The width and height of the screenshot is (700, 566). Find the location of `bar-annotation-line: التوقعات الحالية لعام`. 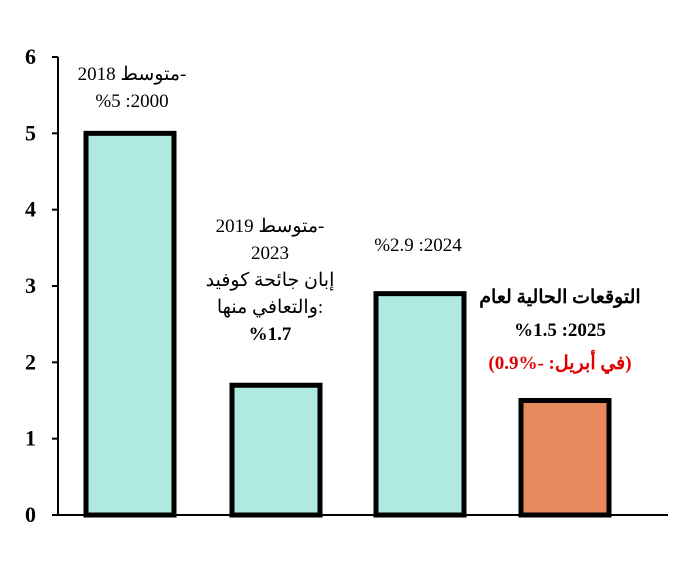

bar-annotation-line: التوقعات الحالية لعام is located at coordinates (559, 297).